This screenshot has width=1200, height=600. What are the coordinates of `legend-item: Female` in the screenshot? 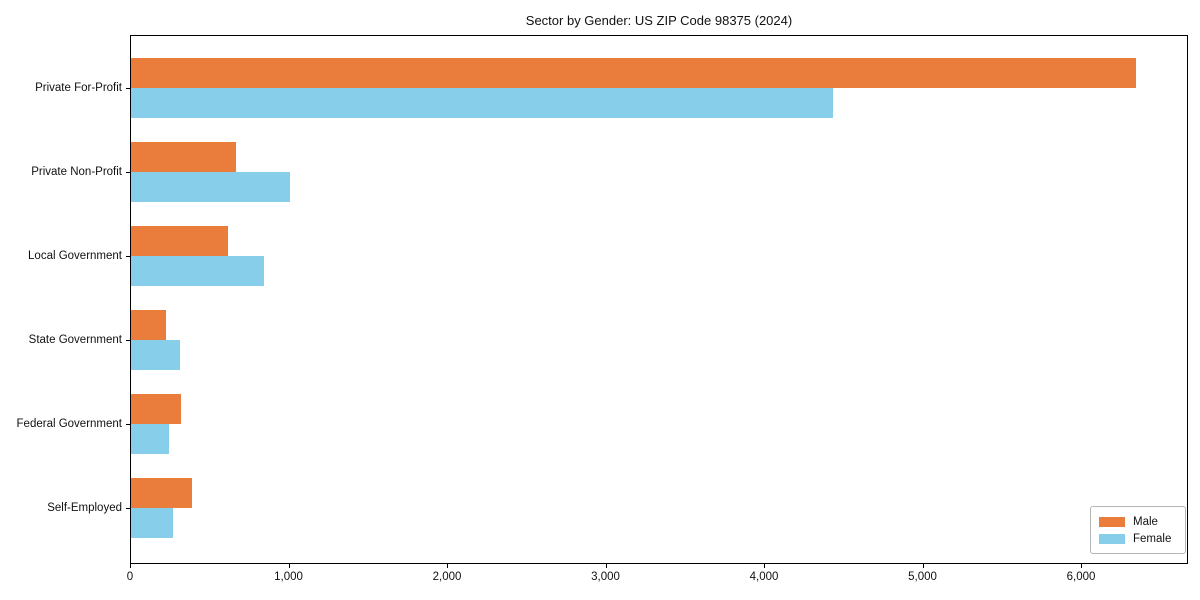 It's located at (1138, 539).